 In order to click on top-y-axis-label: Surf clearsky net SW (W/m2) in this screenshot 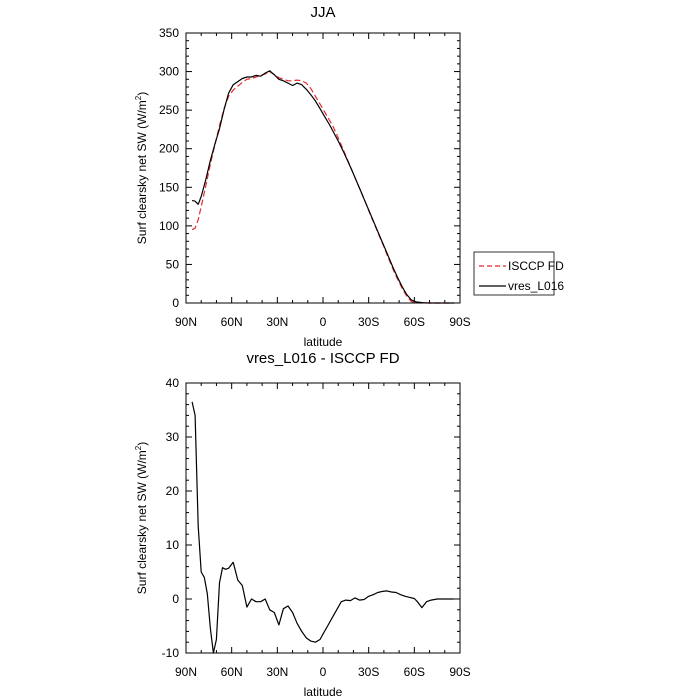, I will do `click(141, 168)`.